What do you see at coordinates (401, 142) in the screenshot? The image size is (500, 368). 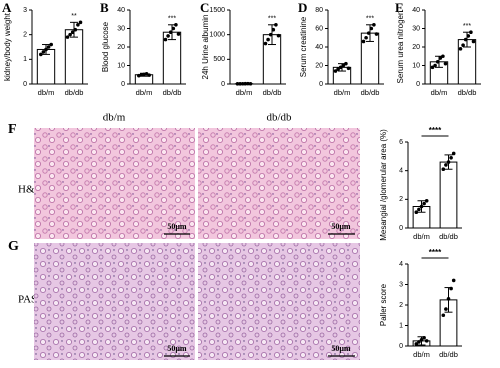 I see `y-tick-label: 6` at bounding box center [401, 142].